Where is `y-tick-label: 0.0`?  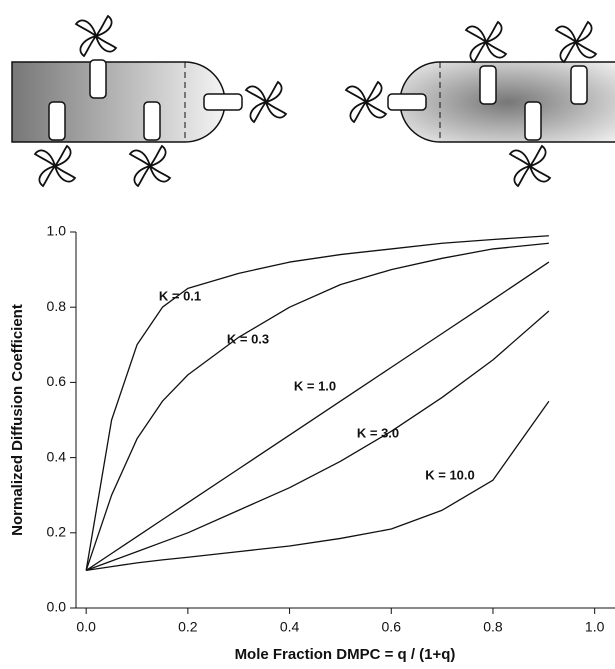
y-tick-label: 0.0 is located at coordinates (57, 607).